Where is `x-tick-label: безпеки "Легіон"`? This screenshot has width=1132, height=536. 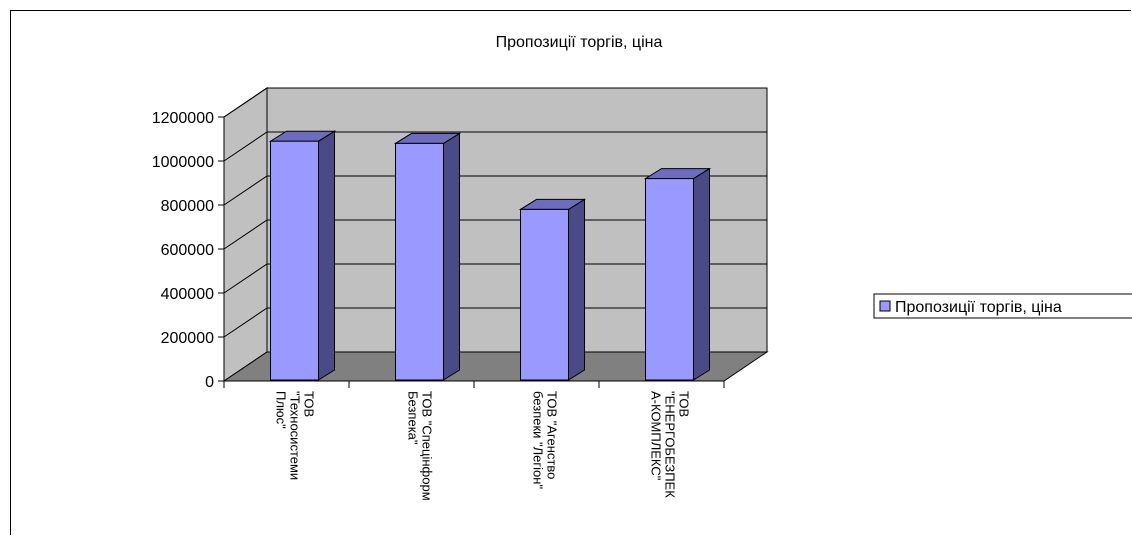
x-tick-label: безпеки "Легіон" is located at coordinates (538, 440).